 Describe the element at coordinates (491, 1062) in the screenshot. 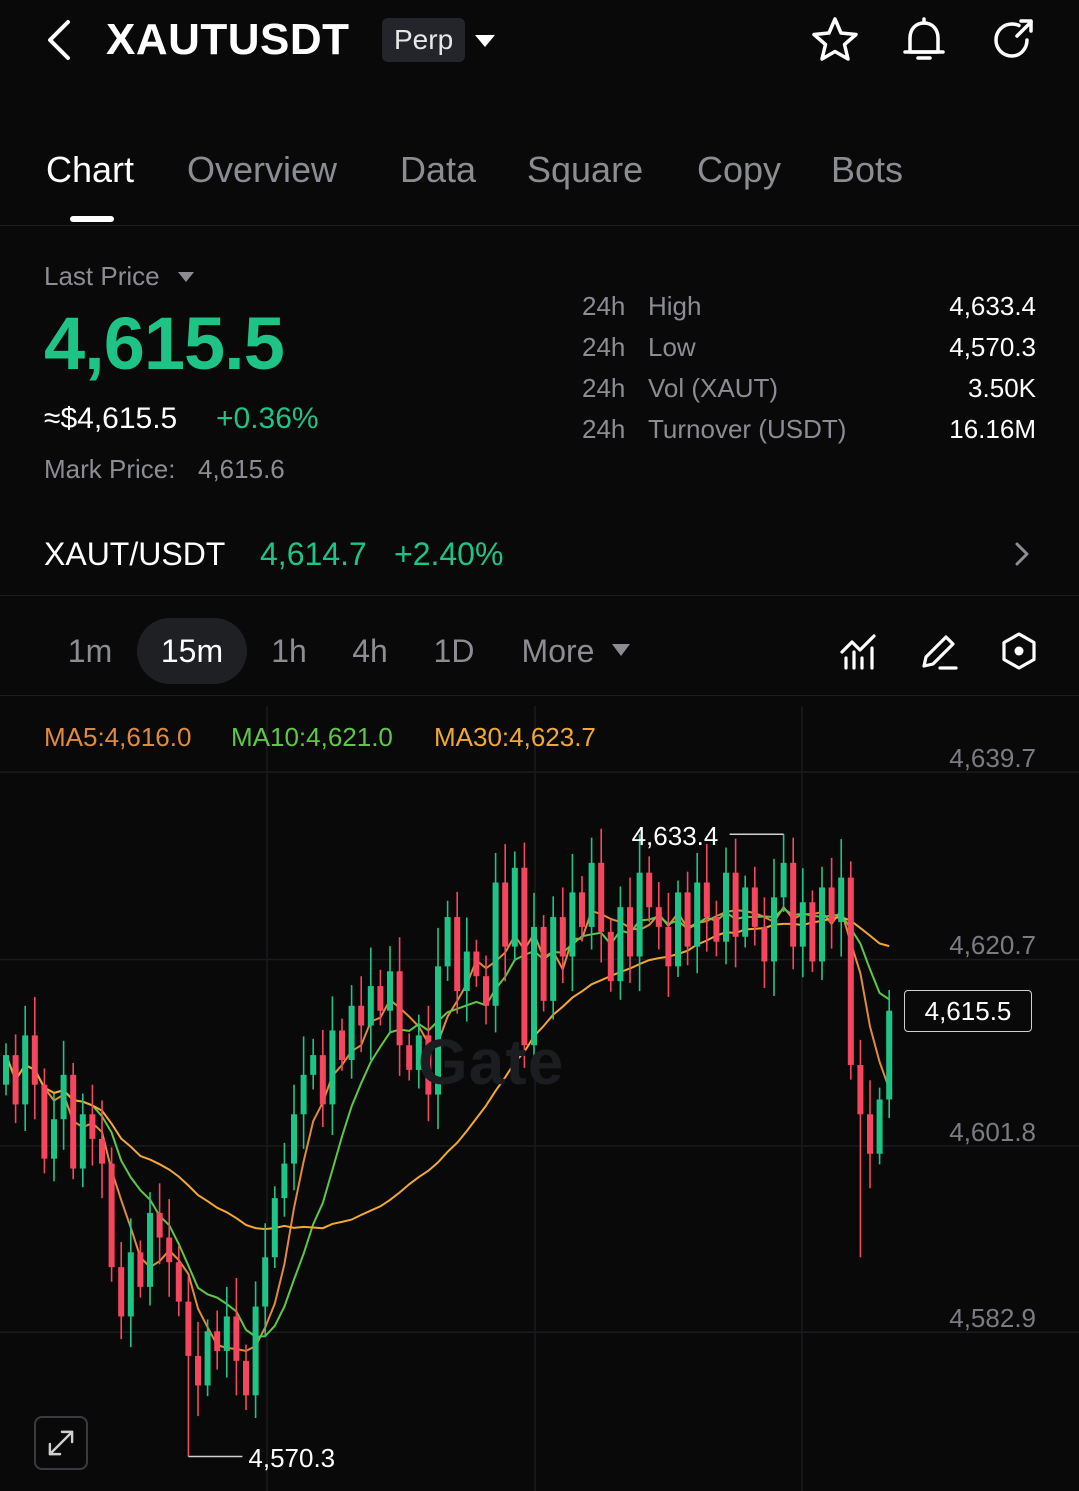

I see `watermark: Gate` at that location.